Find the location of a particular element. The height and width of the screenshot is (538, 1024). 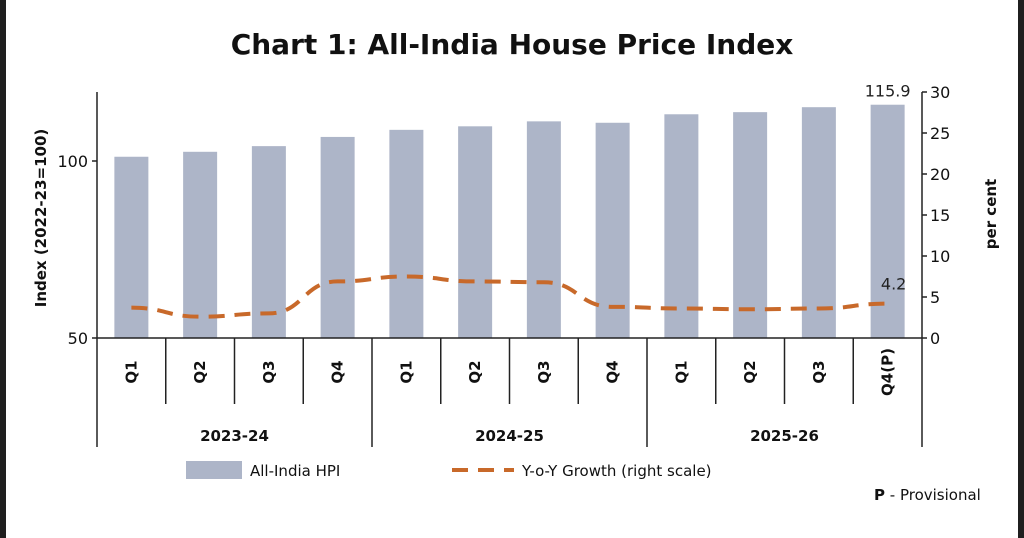

right-axis-tick-label: 10 is located at coordinates (940, 256).